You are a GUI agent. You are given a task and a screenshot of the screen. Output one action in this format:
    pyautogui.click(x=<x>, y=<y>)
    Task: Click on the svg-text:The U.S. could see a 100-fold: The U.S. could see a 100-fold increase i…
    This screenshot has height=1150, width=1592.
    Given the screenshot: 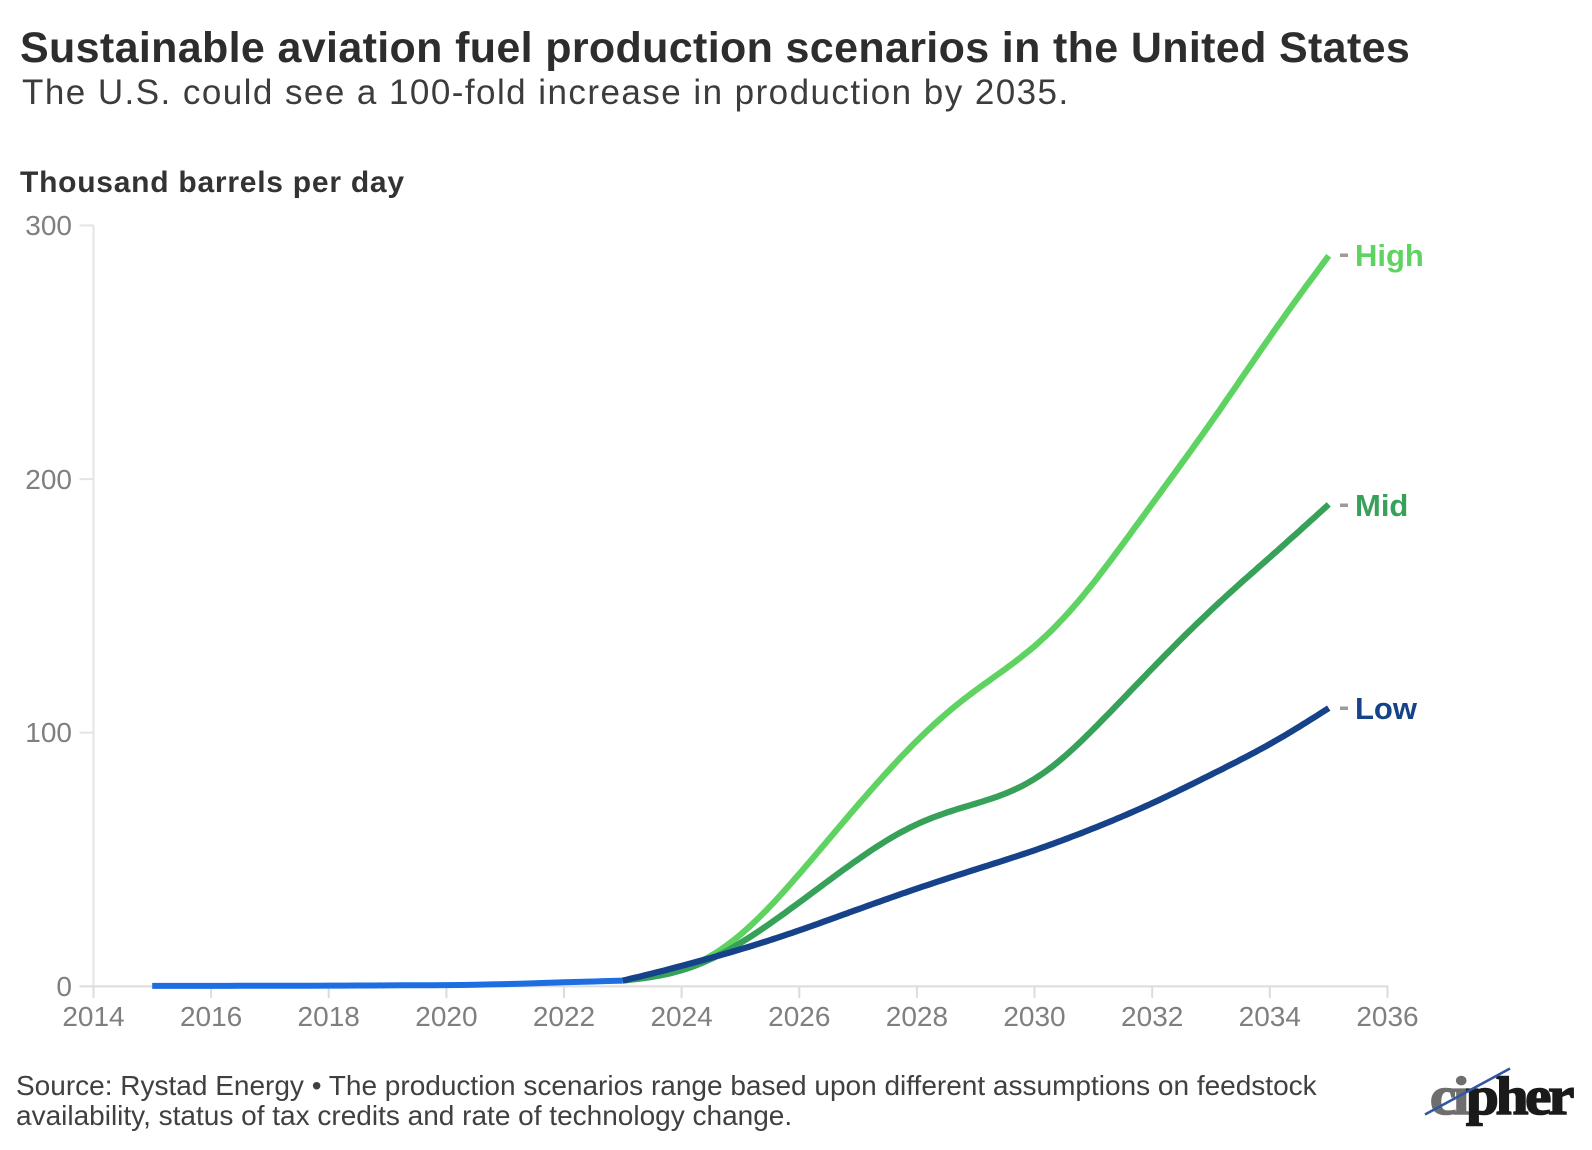 What is the action you would take?
    pyautogui.click(x=546, y=92)
    